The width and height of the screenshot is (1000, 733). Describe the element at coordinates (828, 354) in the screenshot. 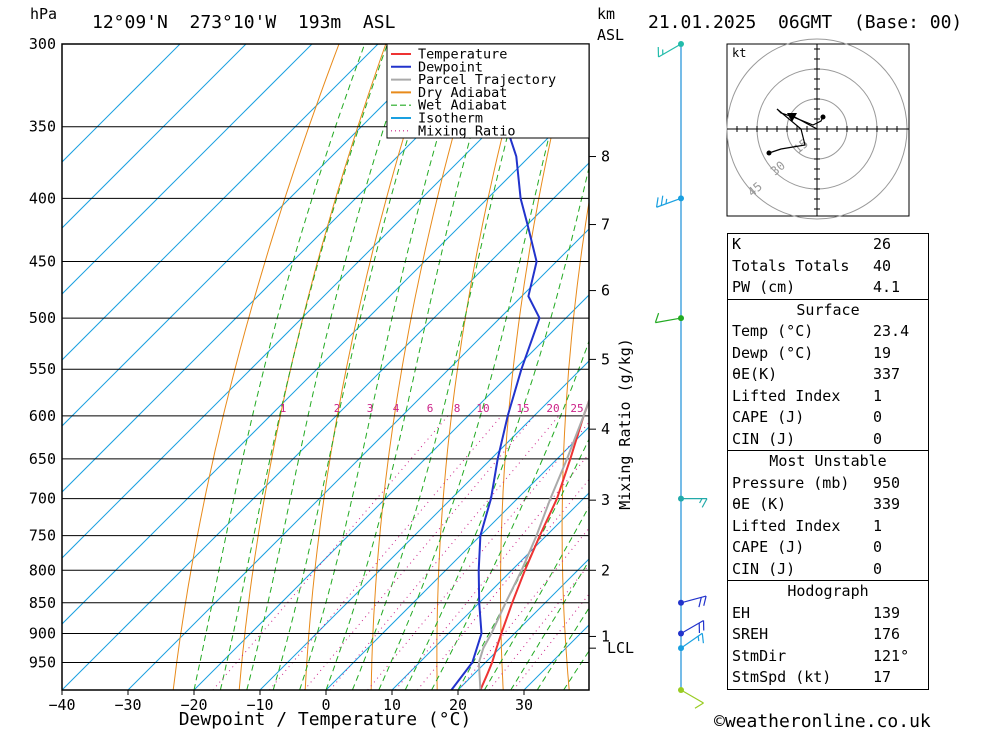

I see `surface-index-row: Dewp (°C) 19` at that location.